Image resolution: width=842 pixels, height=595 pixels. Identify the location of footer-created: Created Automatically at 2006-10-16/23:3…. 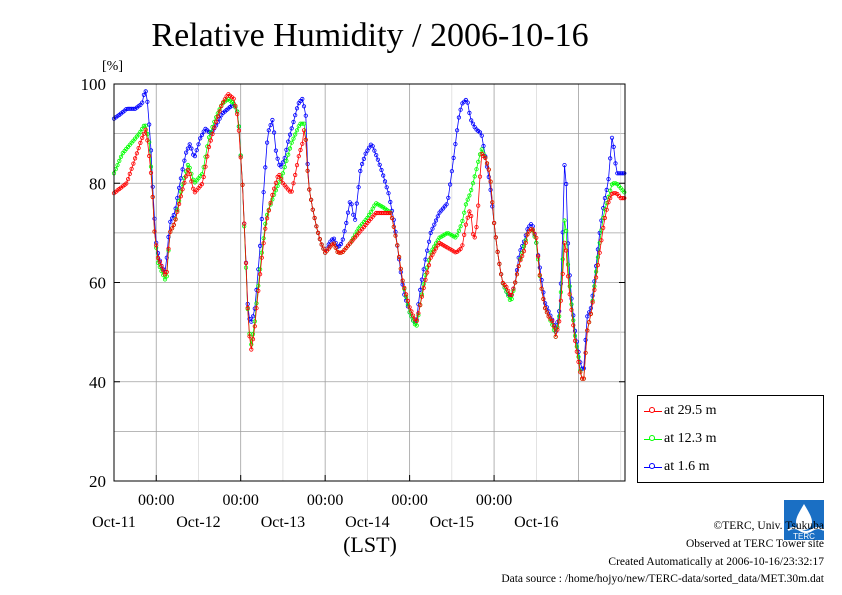
(716, 562).